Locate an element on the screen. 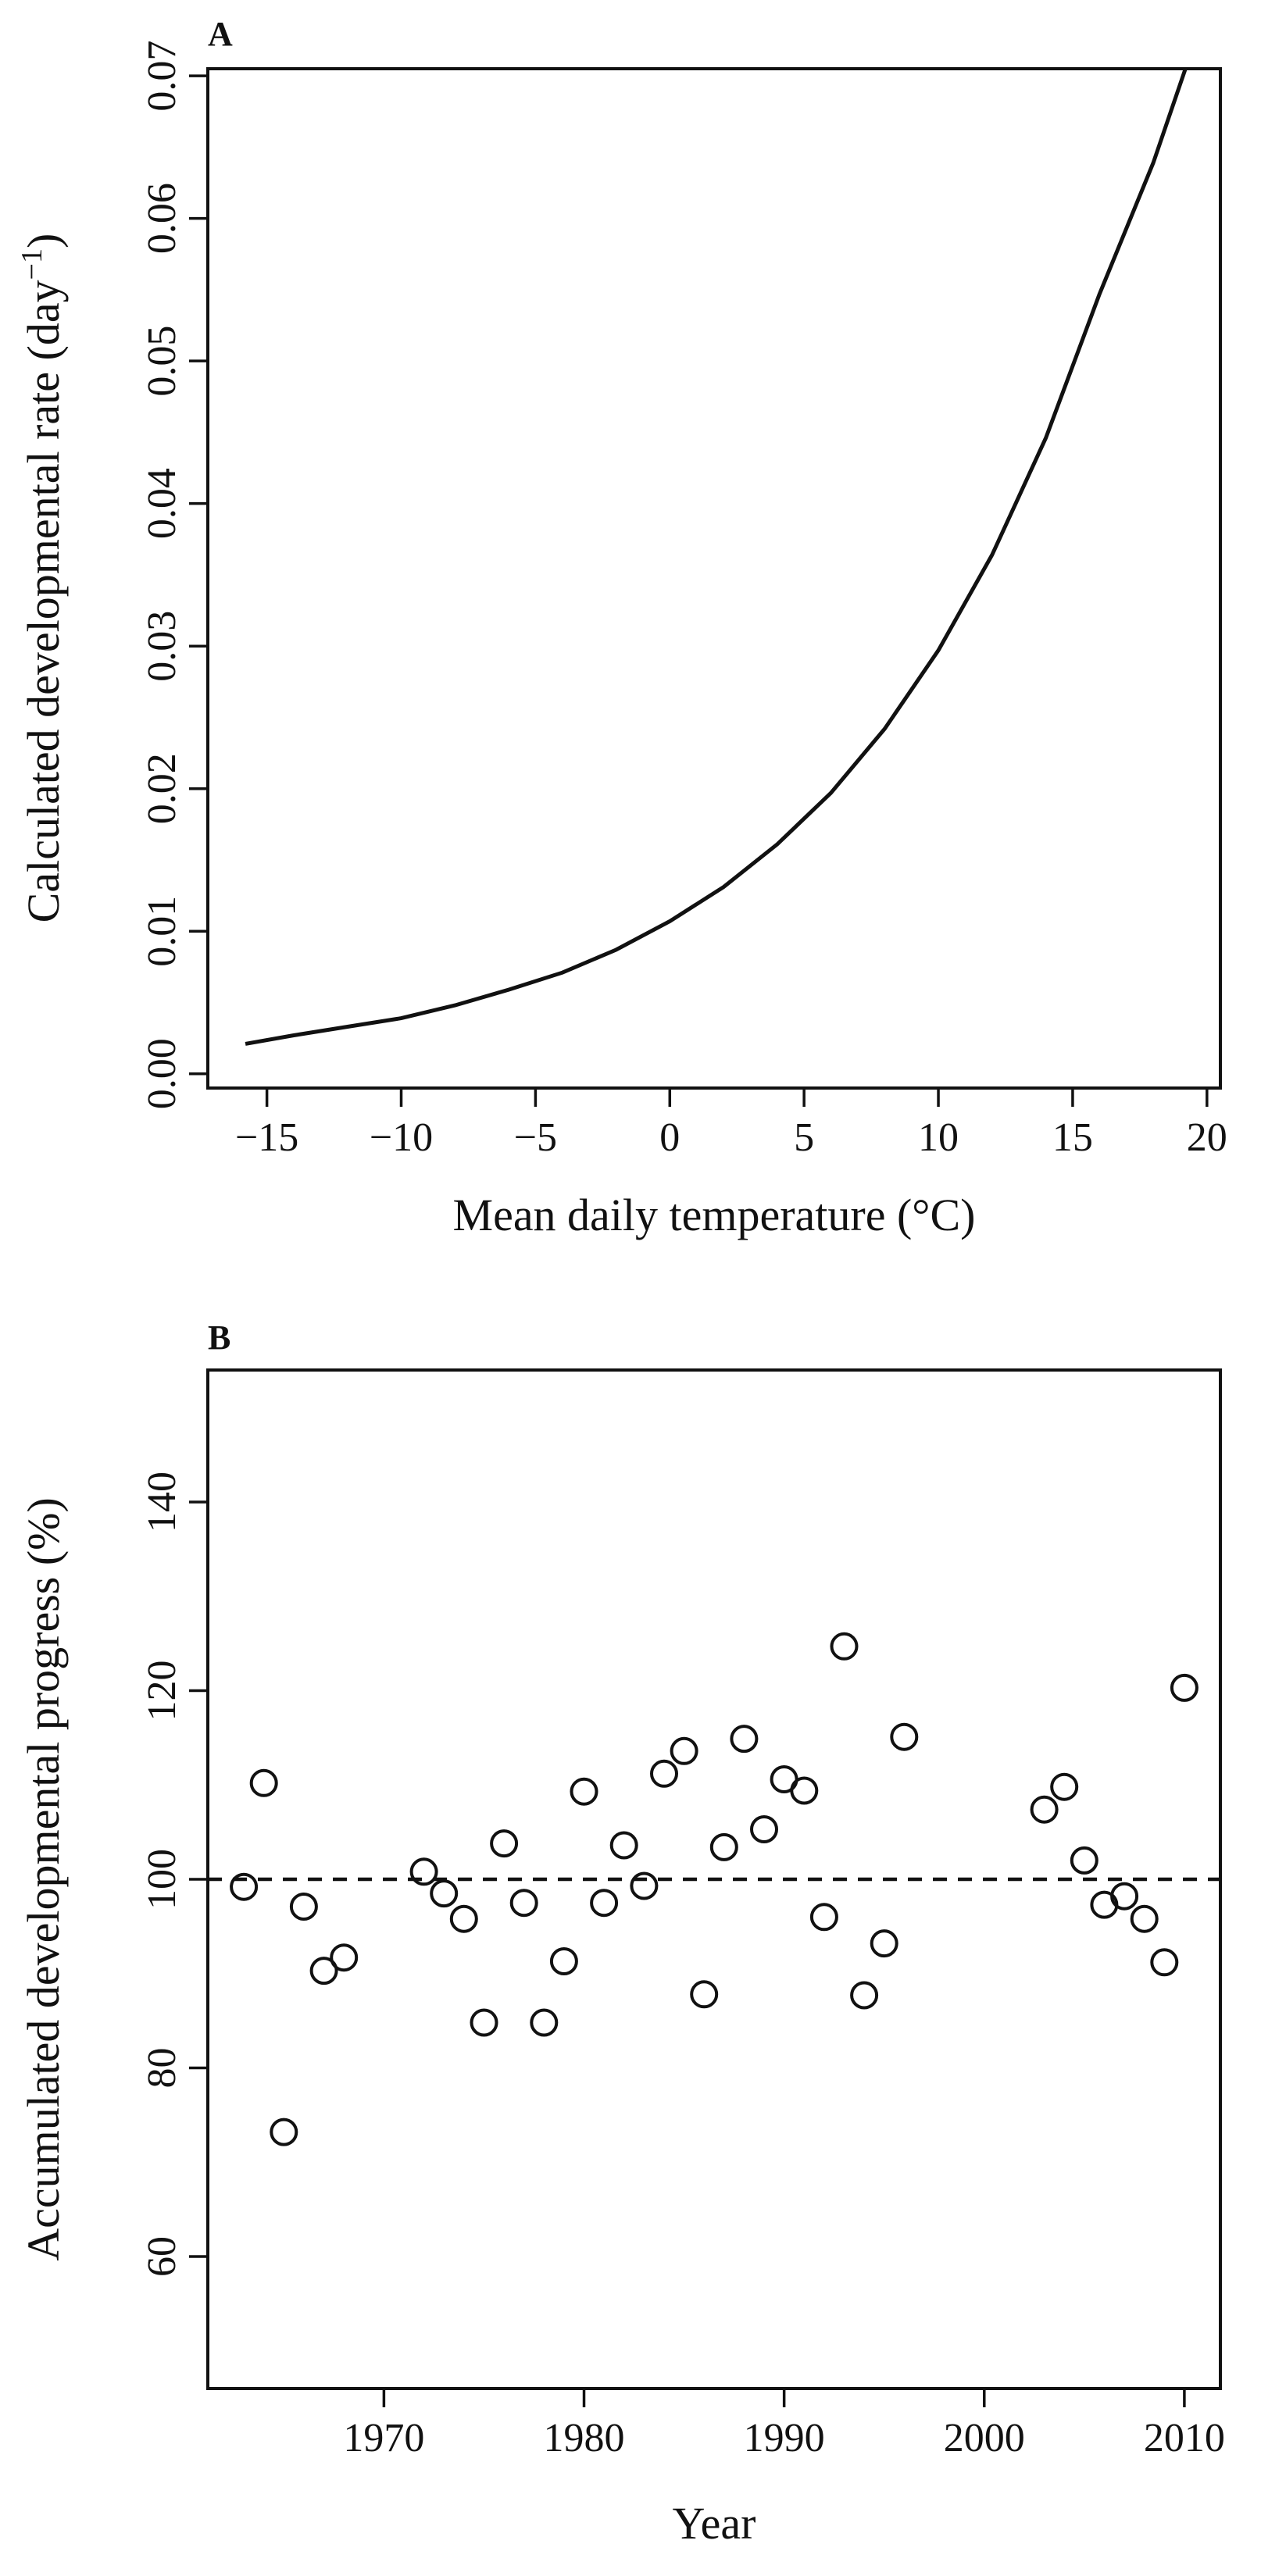 The width and height of the screenshot is (1261, 2576). panel-b-x-tick-label: 1990 is located at coordinates (784, 2438).